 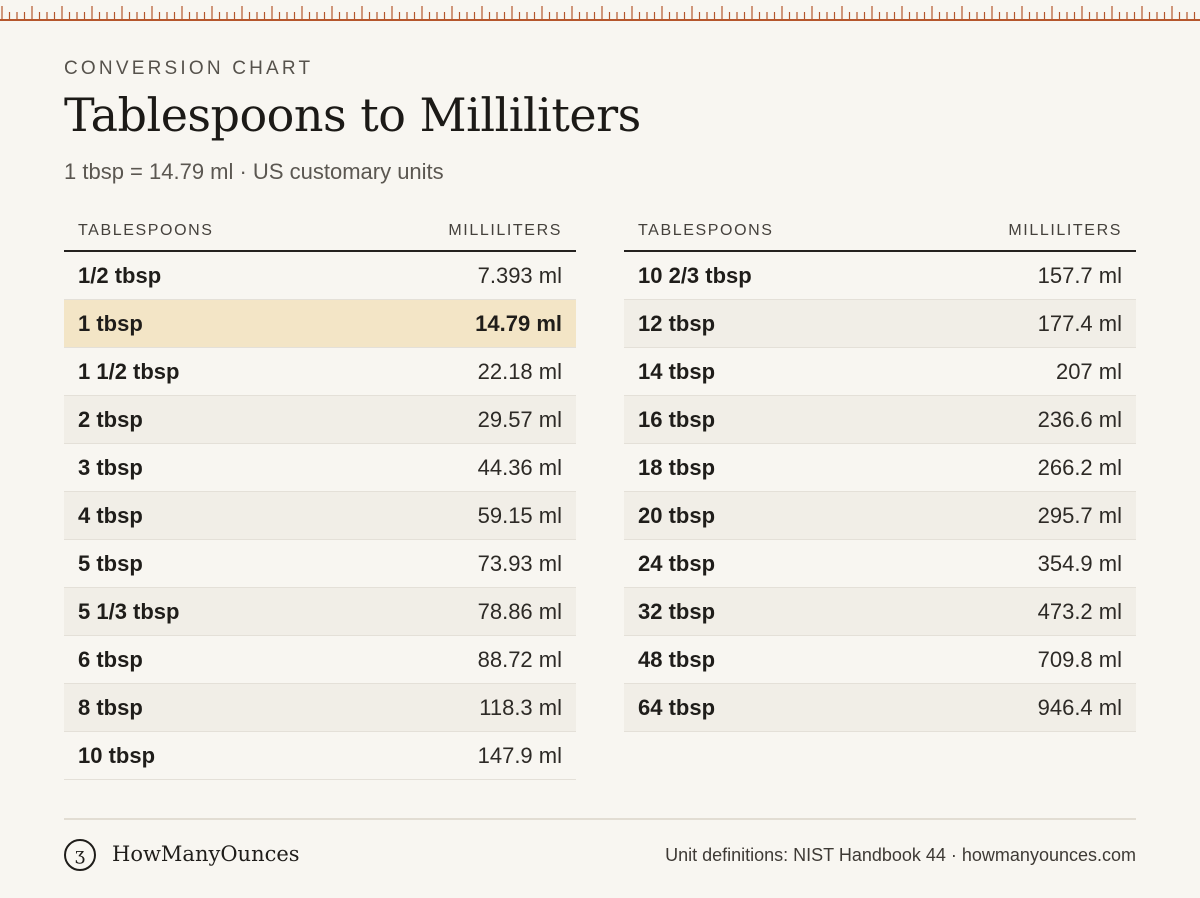 What do you see at coordinates (110, 659) in the screenshot?
I see `tablespoons-cell: 6 tbsp` at bounding box center [110, 659].